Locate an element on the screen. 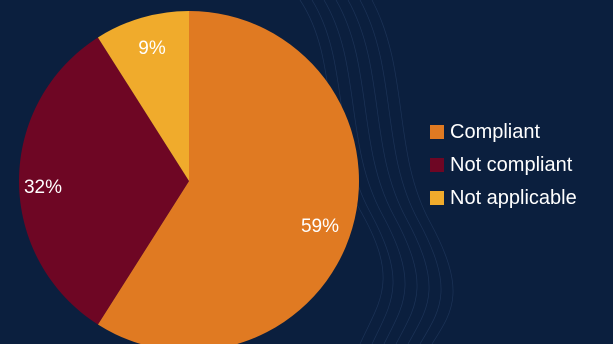  legend-item-not-applicable: Not applicable is located at coordinates (503, 198).